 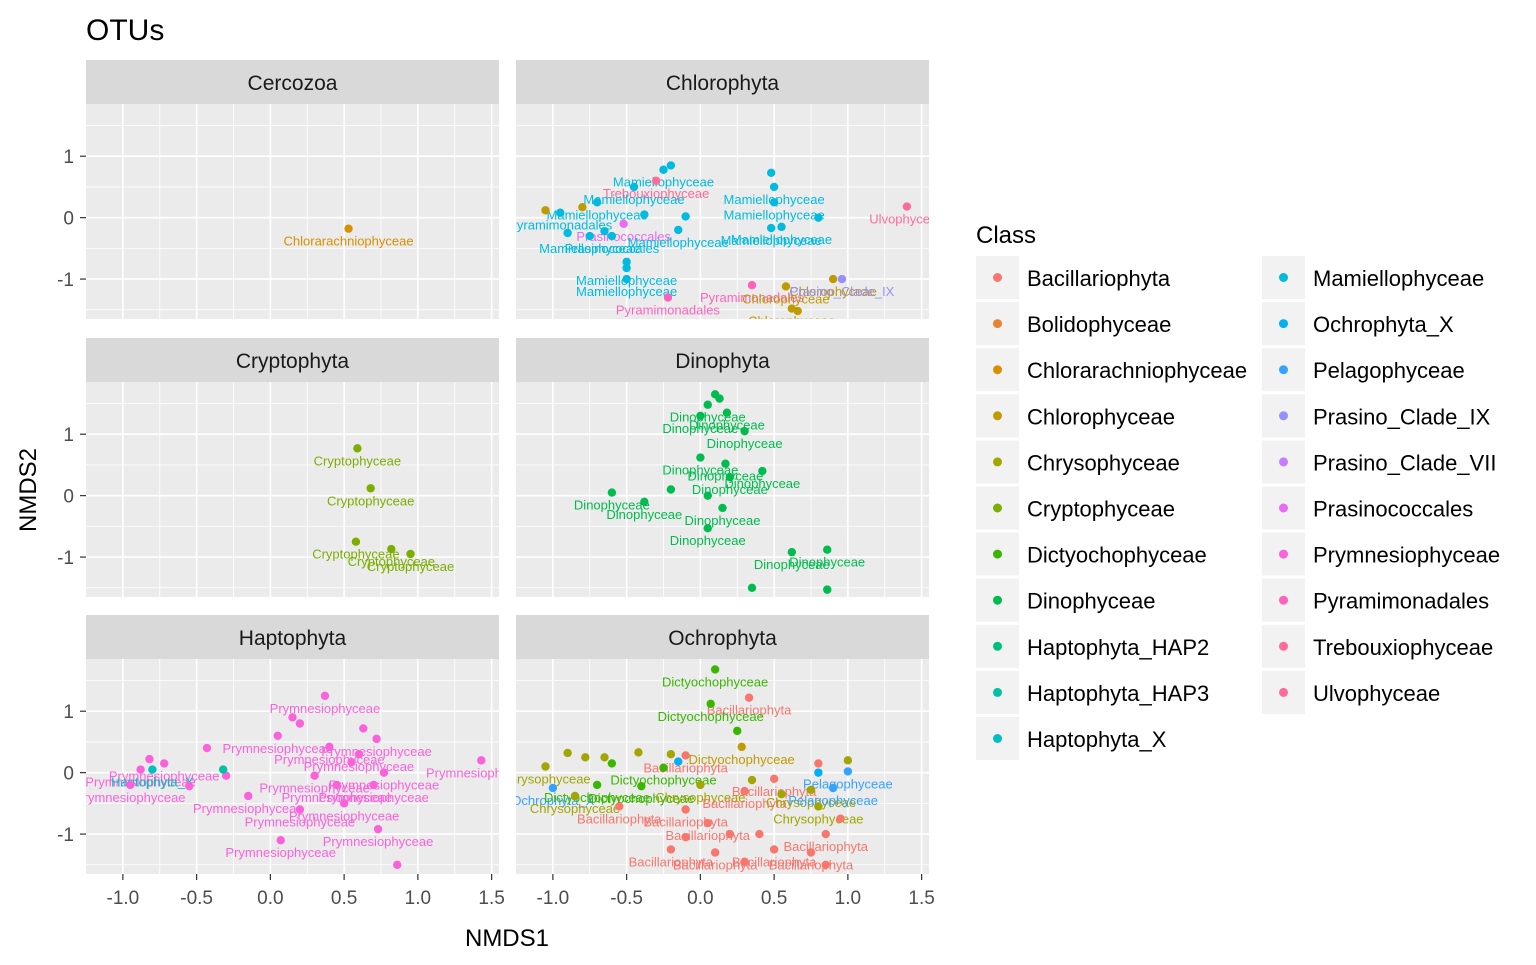 What do you see at coordinates (1075, 416) in the screenshot?
I see `legend-item-chlorophyceae: Chlorophyceae` at bounding box center [1075, 416].